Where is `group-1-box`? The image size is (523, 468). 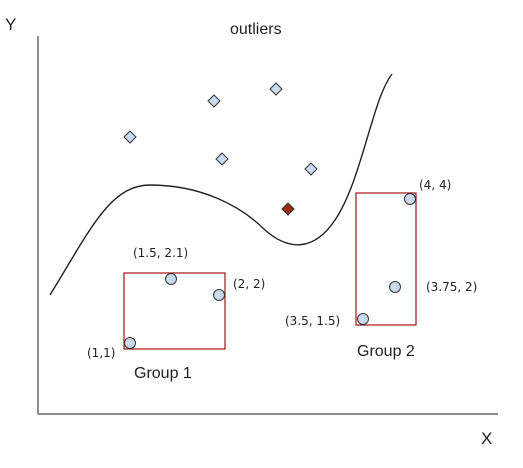 group-1-box is located at coordinates (174, 311).